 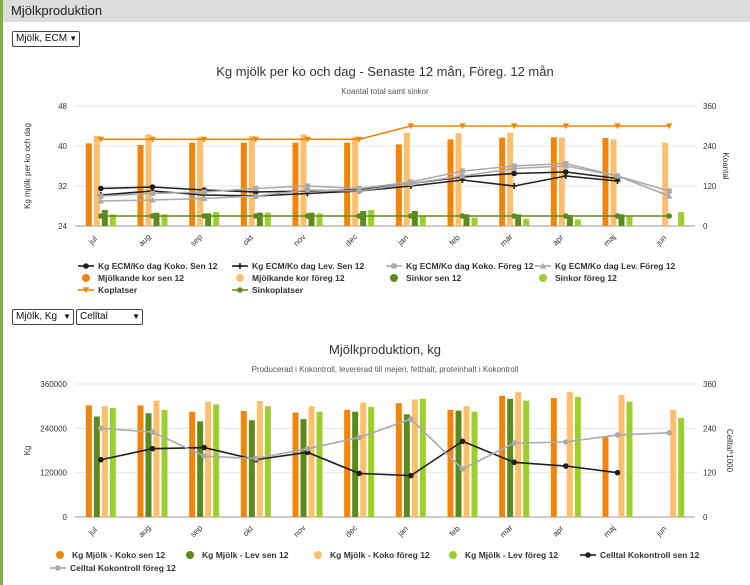 I want to click on chart2-unit-select: Mjölk, Kg ▼, so click(x=43, y=317).